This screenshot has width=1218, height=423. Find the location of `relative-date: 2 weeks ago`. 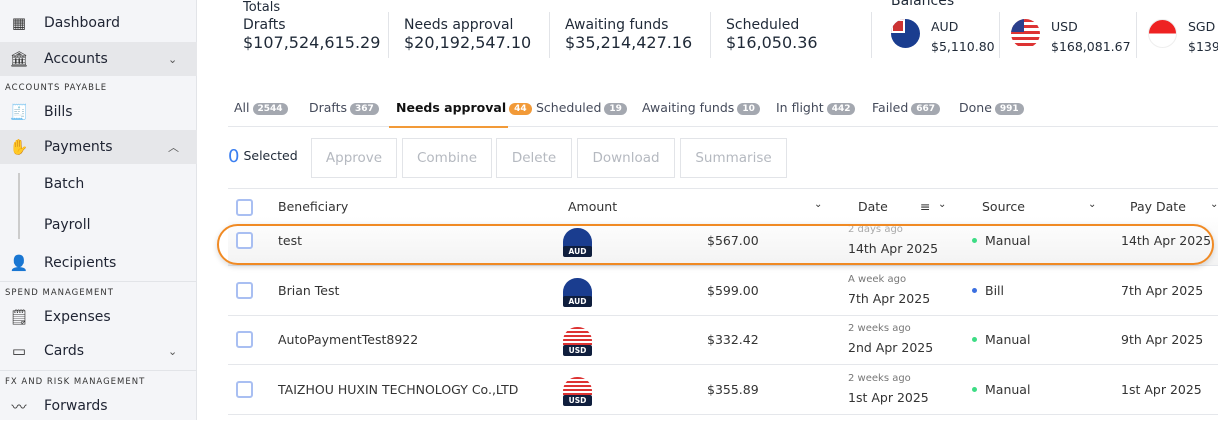

relative-date: 2 weeks ago is located at coordinates (879, 378).